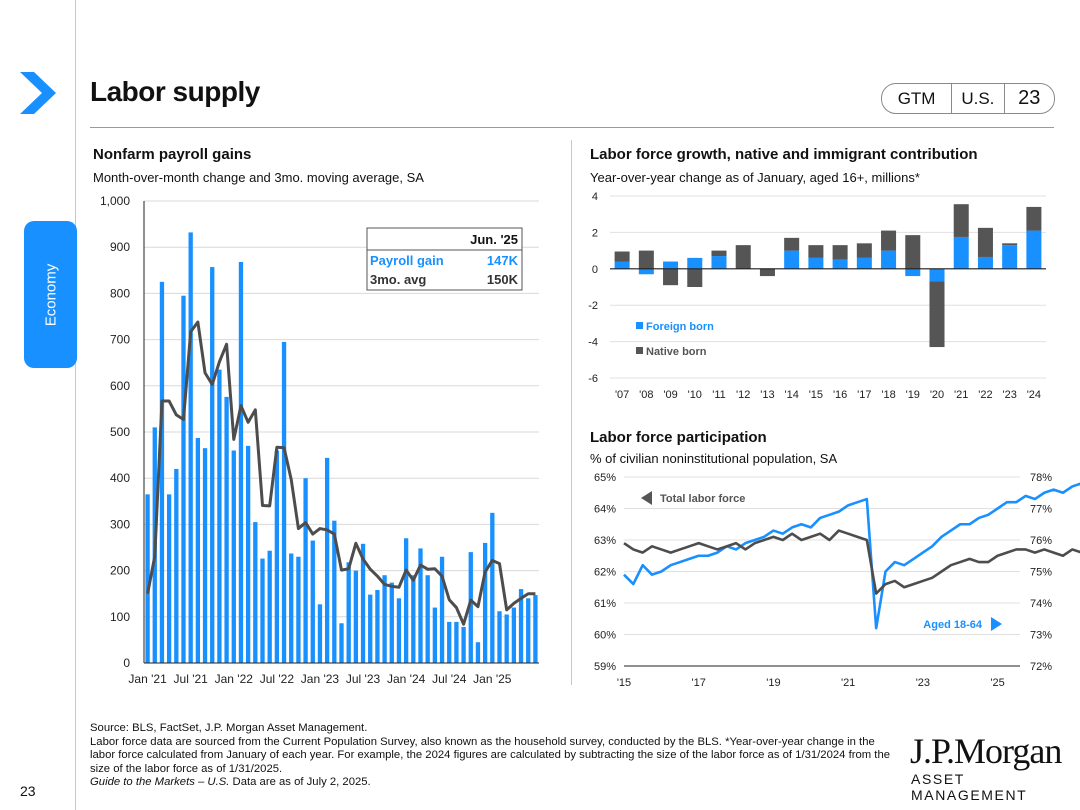 The height and width of the screenshot is (810, 1080). I want to click on summary-row-value: 150K, so click(503, 279).